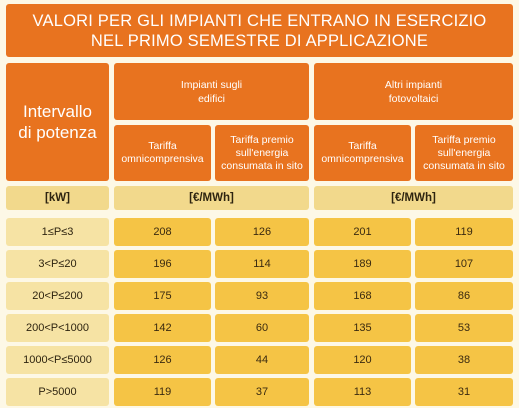 This screenshot has height=408, width=519. Describe the element at coordinates (464, 232) in the screenshot. I see `g2-premium-cell: 119` at that location.